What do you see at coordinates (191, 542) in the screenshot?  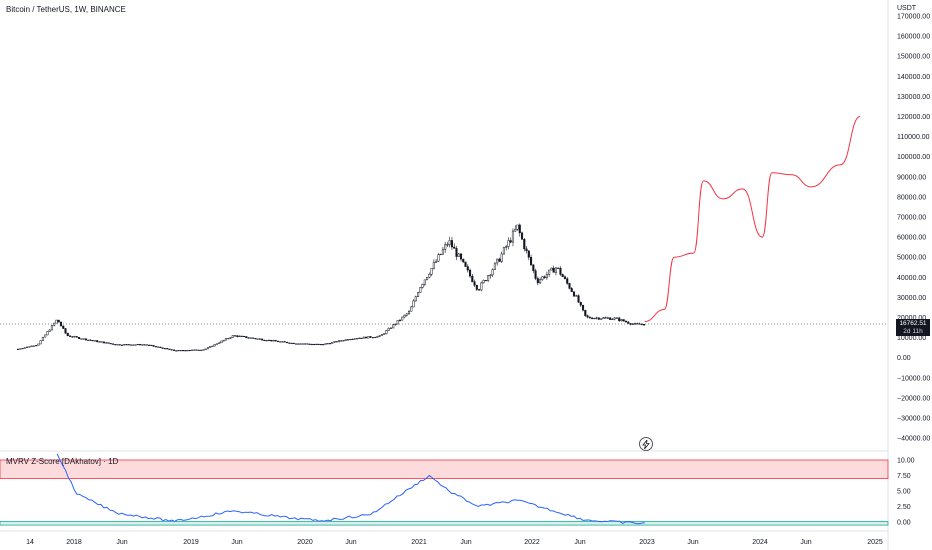 I see `time-axis-label: 2019` at bounding box center [191, 542].